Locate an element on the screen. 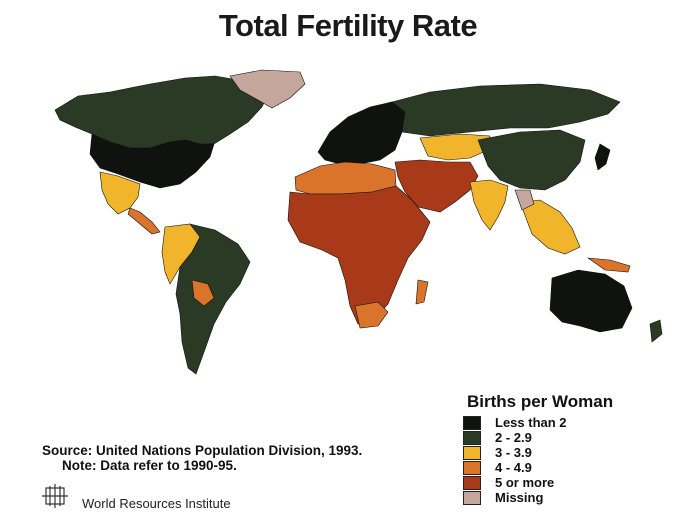 This screenshot has height=513, width=696. legend-label: 3 - 3.9 is located at coordinates (513, 452).